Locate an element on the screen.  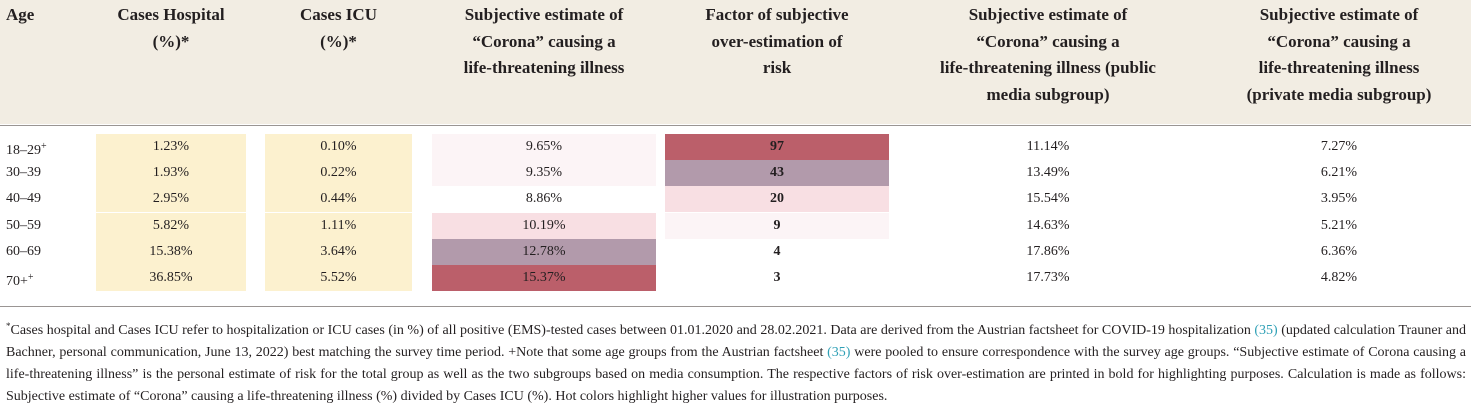
overestimation-factor-cell: 20 is located at coordinates (777, 199).